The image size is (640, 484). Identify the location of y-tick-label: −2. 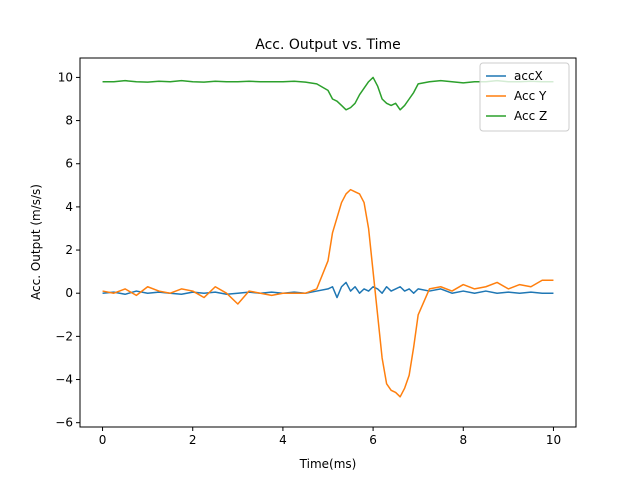
(64, 336).